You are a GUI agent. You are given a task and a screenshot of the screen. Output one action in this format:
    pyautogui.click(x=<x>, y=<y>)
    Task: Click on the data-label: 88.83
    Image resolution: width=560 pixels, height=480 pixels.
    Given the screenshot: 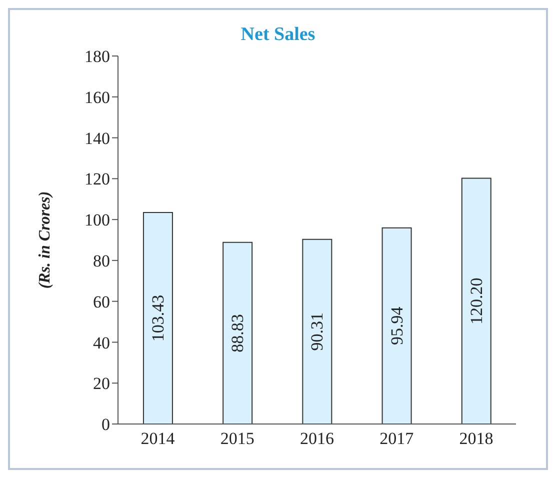 What is the action you would take?
    pyautogui.click(x=238, y=333)
    